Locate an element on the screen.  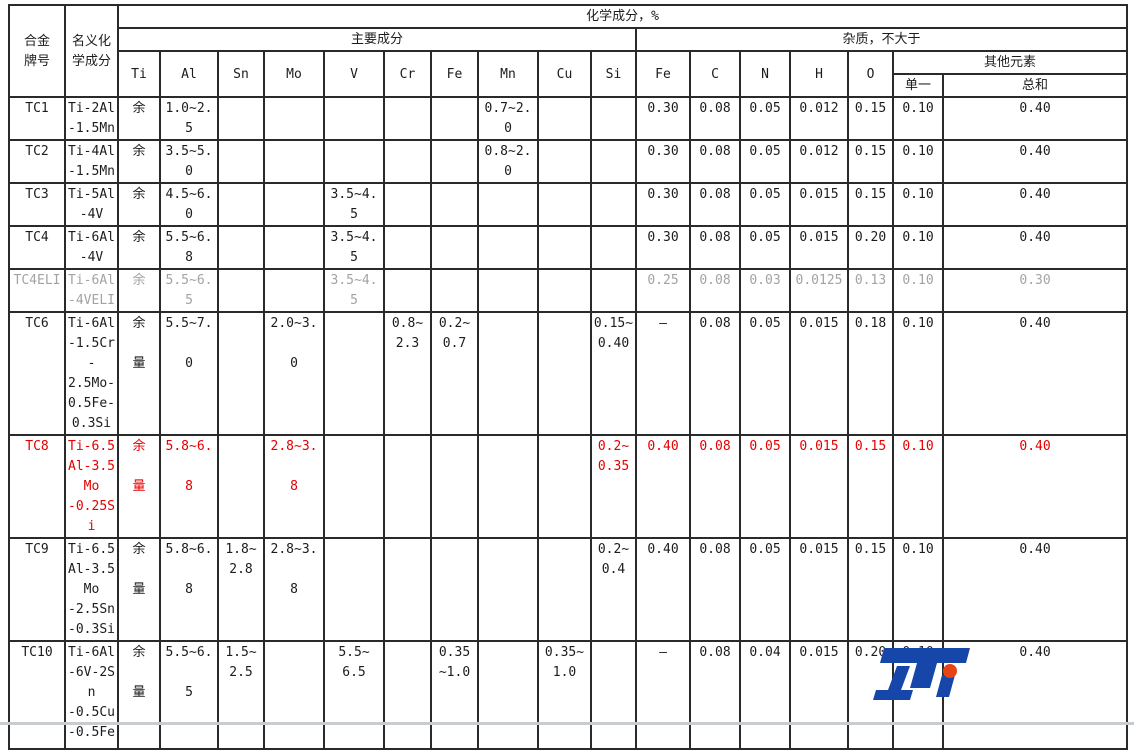
header-element-mn: Mn is located at coordinates (508, 74).